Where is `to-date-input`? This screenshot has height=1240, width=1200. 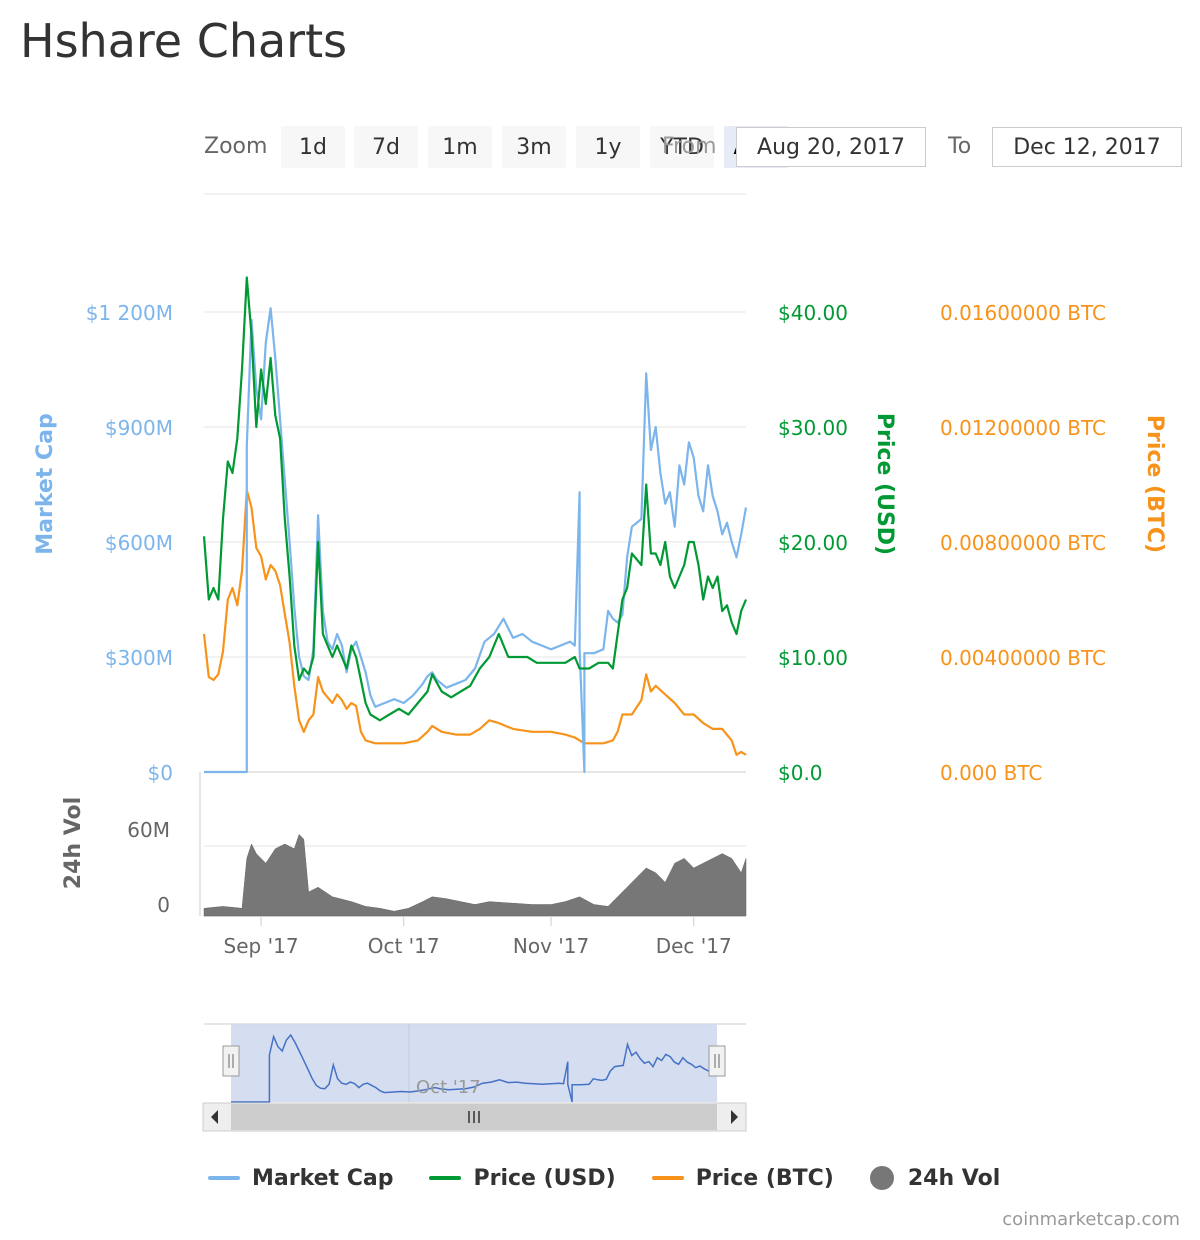 to-date-input is located at coordinates (1087, 147).